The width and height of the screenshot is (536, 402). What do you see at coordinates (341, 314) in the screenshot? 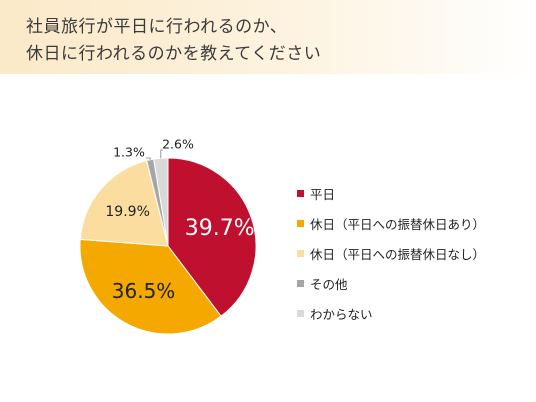
I see `legend-label-5: わからない` at bounding box center [341, 314].